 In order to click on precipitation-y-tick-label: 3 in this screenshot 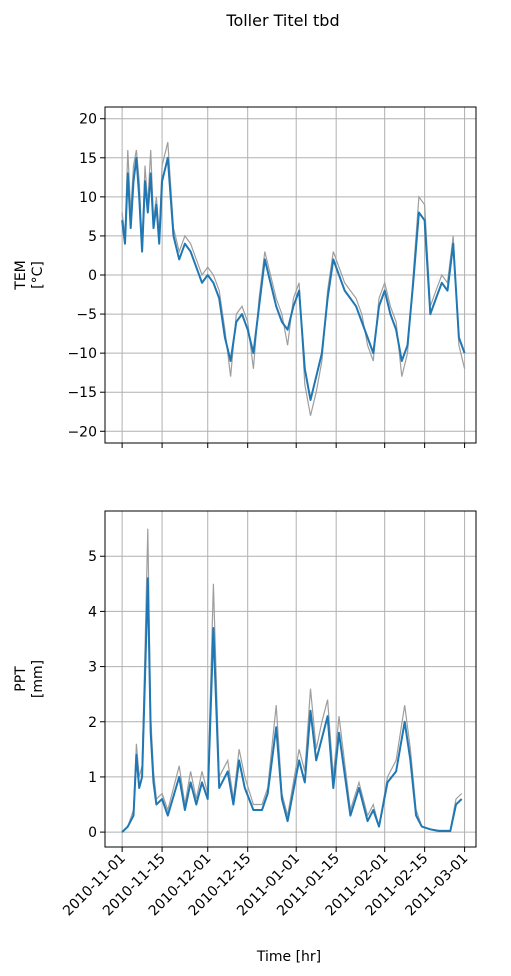, I will do `click(92, 668)`.